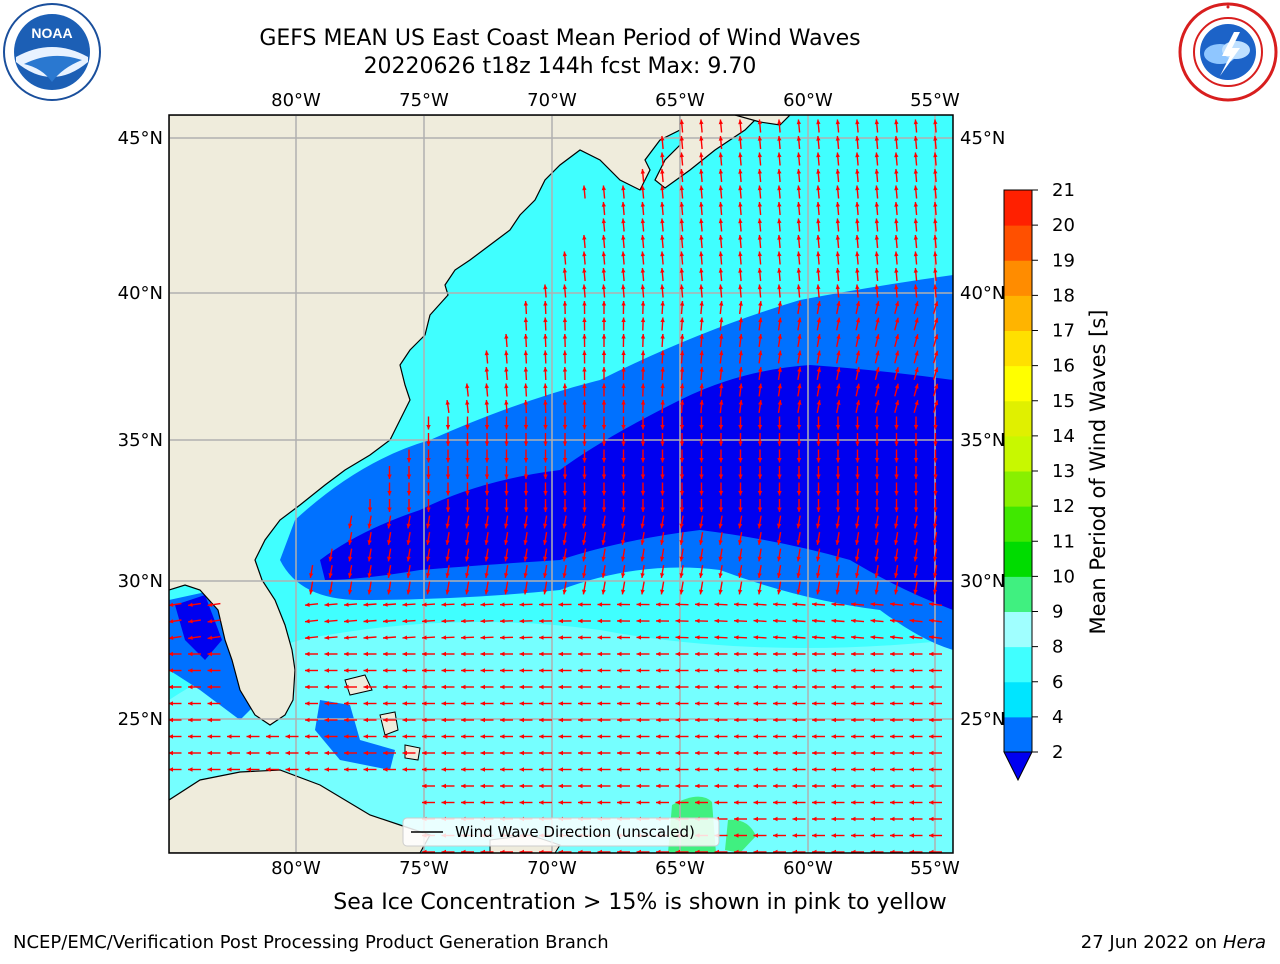  What do you see at coordinates (1057, 682) in the screenshot?
I see `colorbar-tick-label: 6` at bounding box center [1057, 682].